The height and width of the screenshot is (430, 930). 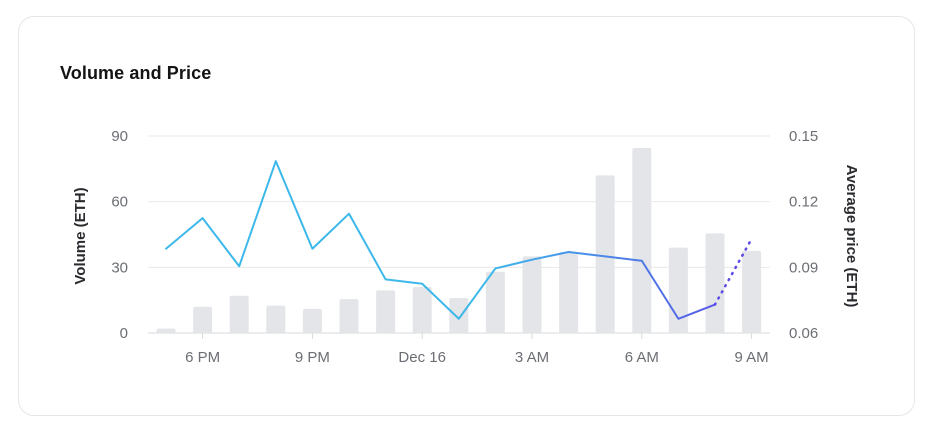 I want to click on y-left-tick-label: 30, so click(x=119, y=267).